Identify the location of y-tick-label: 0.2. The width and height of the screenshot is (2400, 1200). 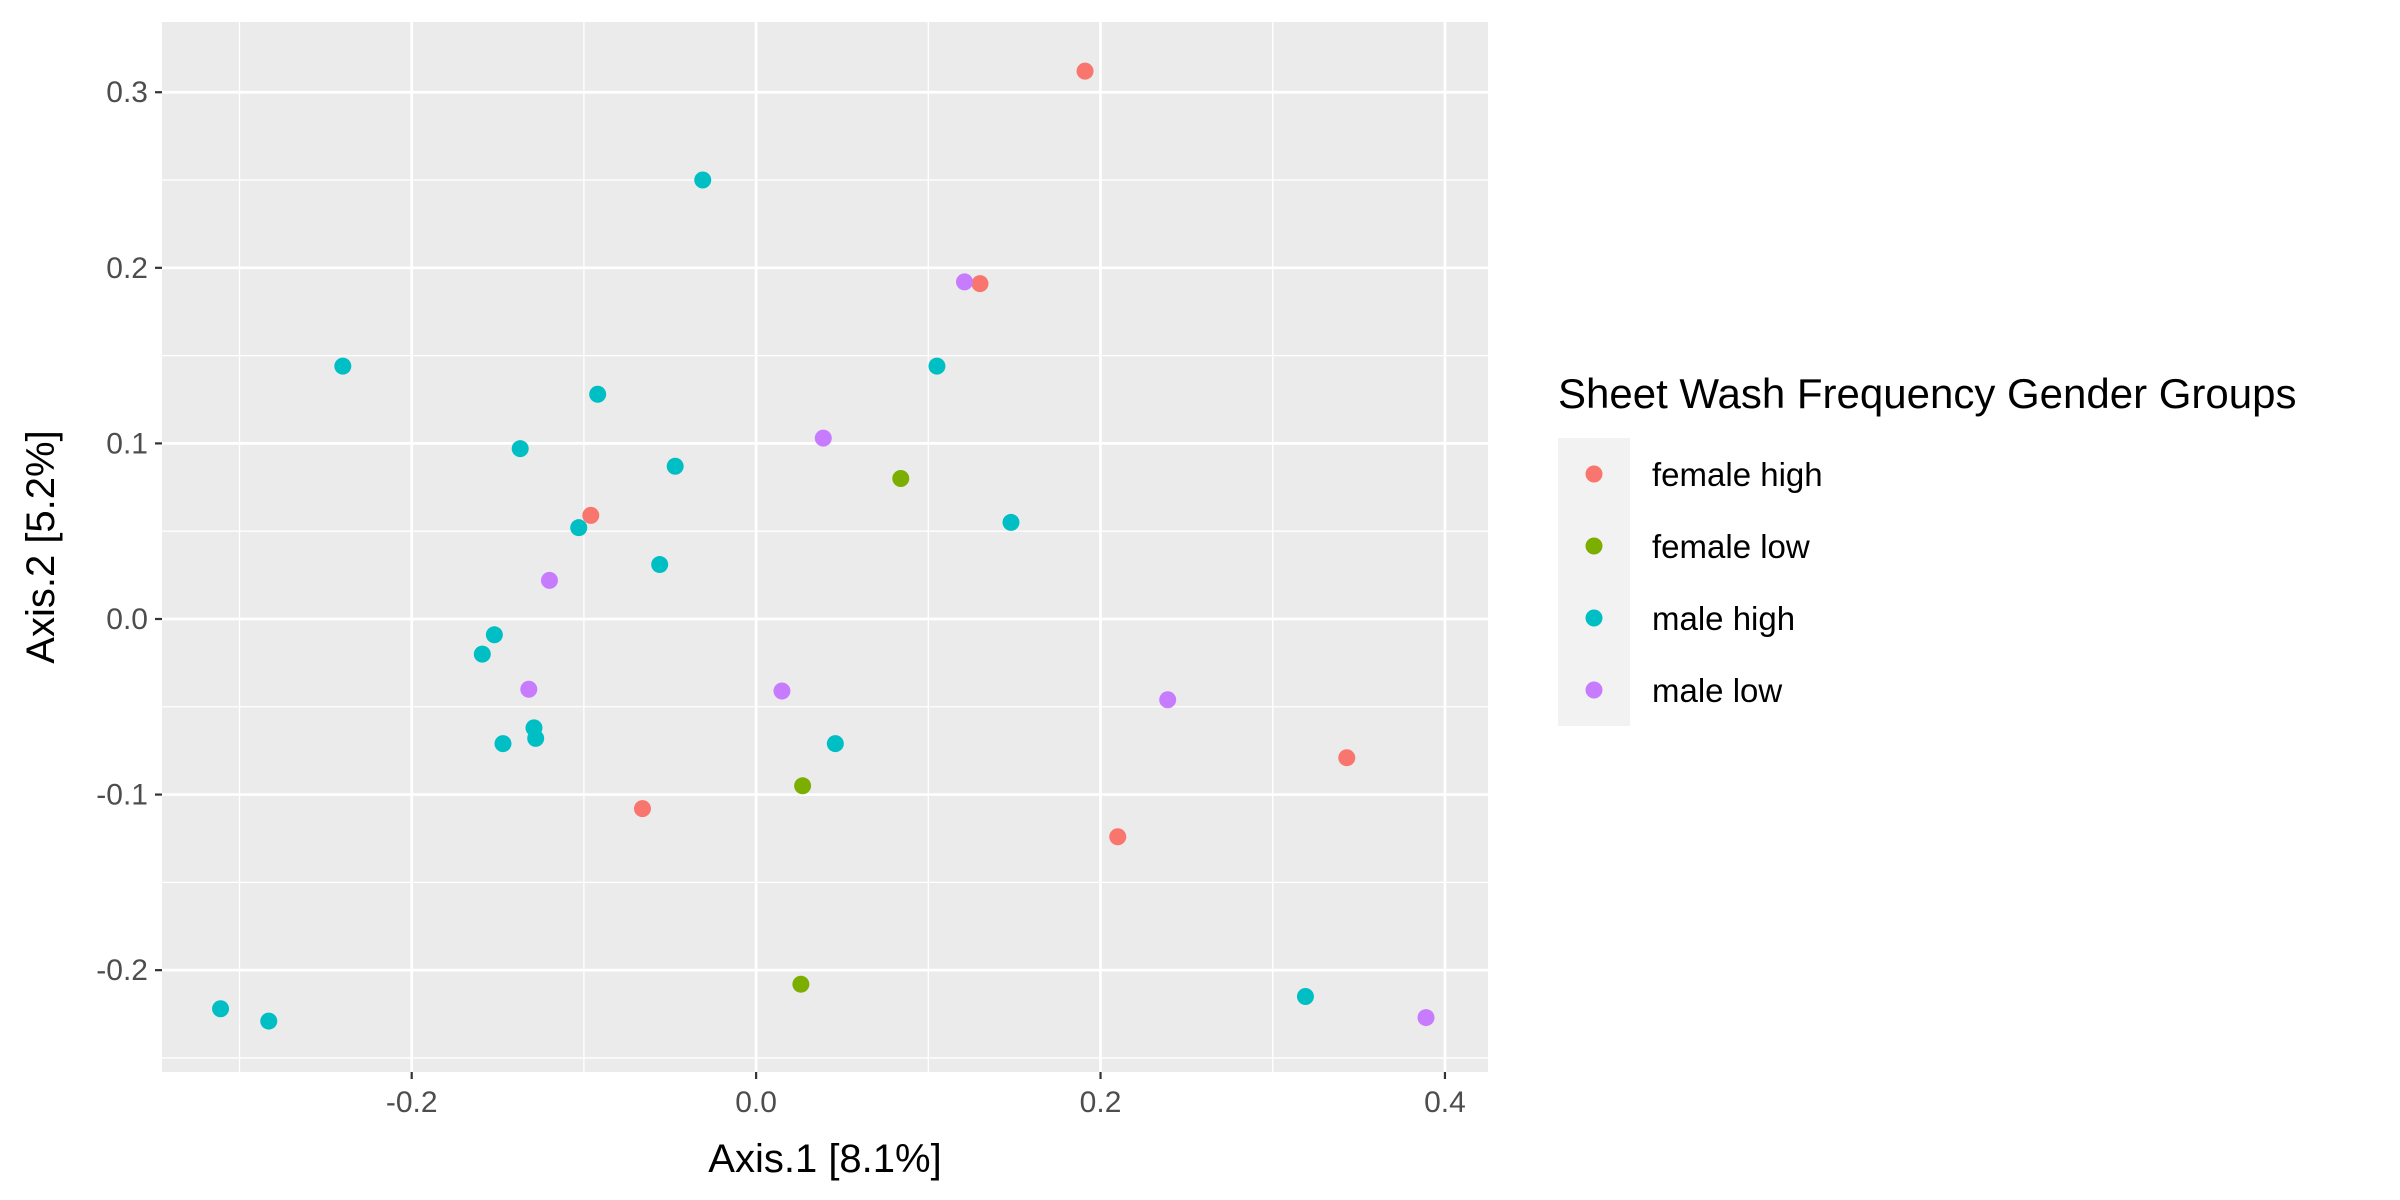
(127, 268).